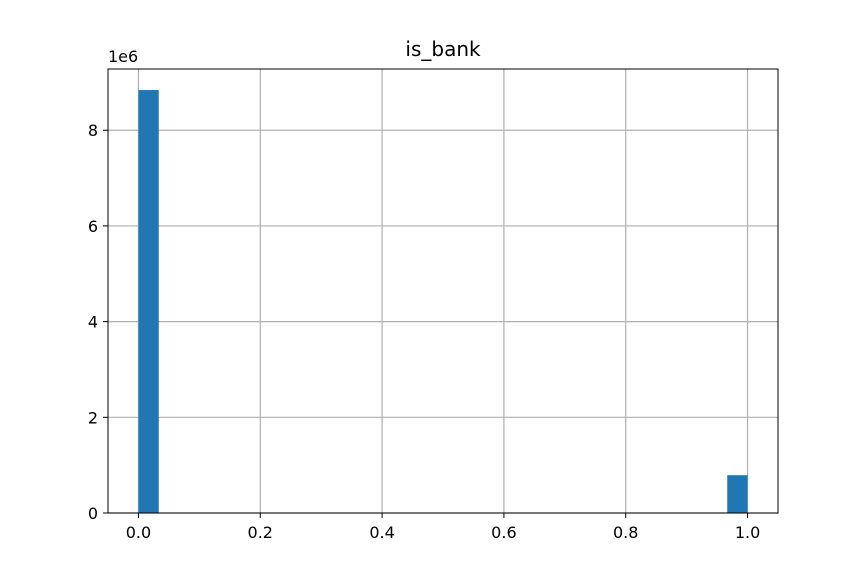 Image resolution: width=864 pixels, height=576 pixels. I want to click on x-tick-label: 0.8, so click(625, 532).